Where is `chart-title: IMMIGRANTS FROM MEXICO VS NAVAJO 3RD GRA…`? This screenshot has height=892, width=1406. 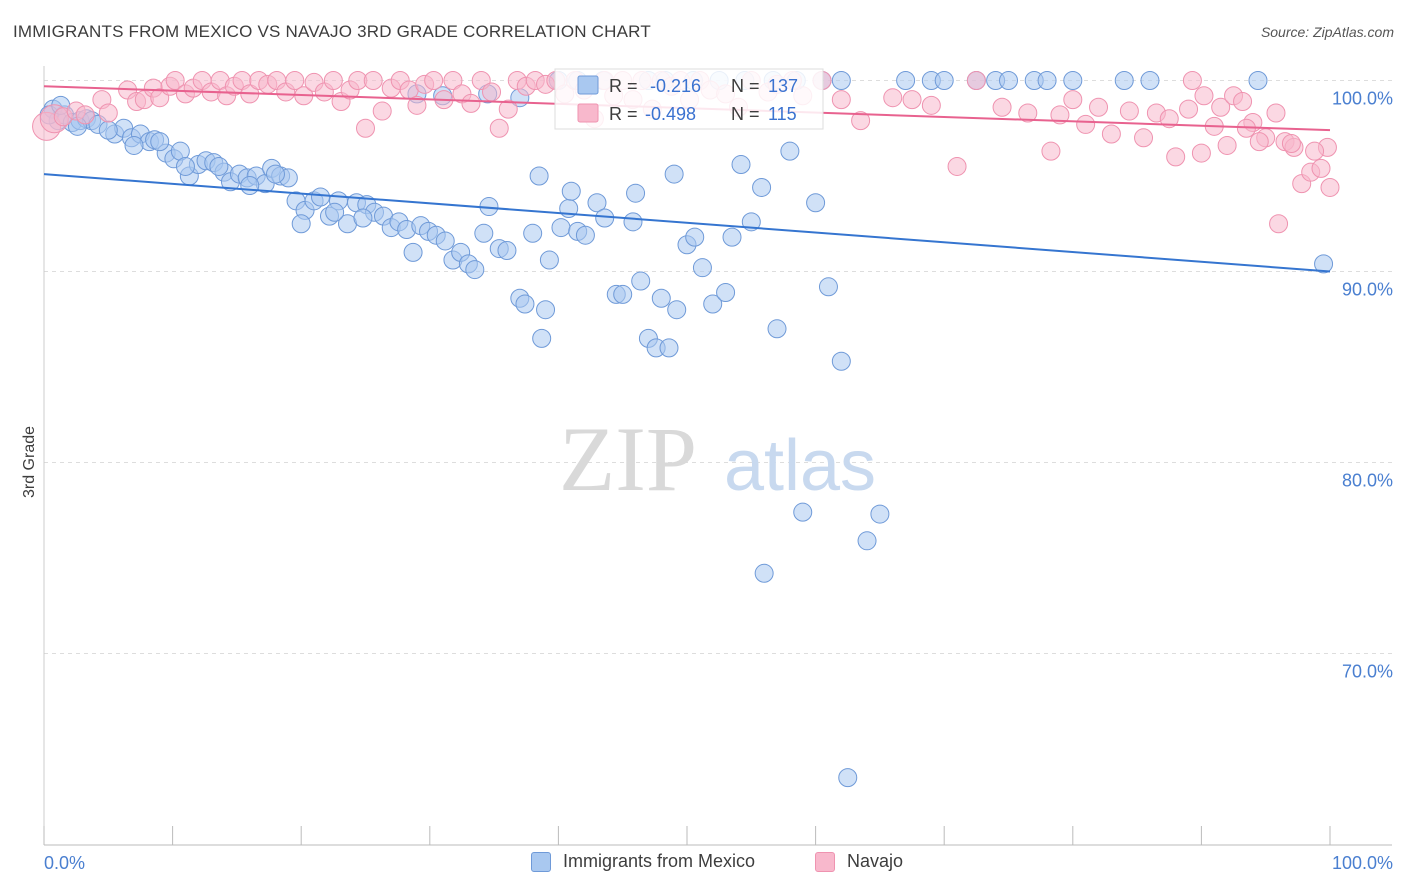 chart-title: IMMIGRANTS FROM MEXICO VS NAVAJO 3RD GRA… is located at coordinates (332, 31).